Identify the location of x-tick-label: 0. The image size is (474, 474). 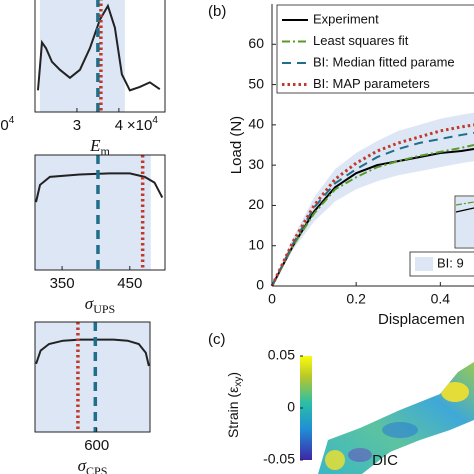
(272, 299).